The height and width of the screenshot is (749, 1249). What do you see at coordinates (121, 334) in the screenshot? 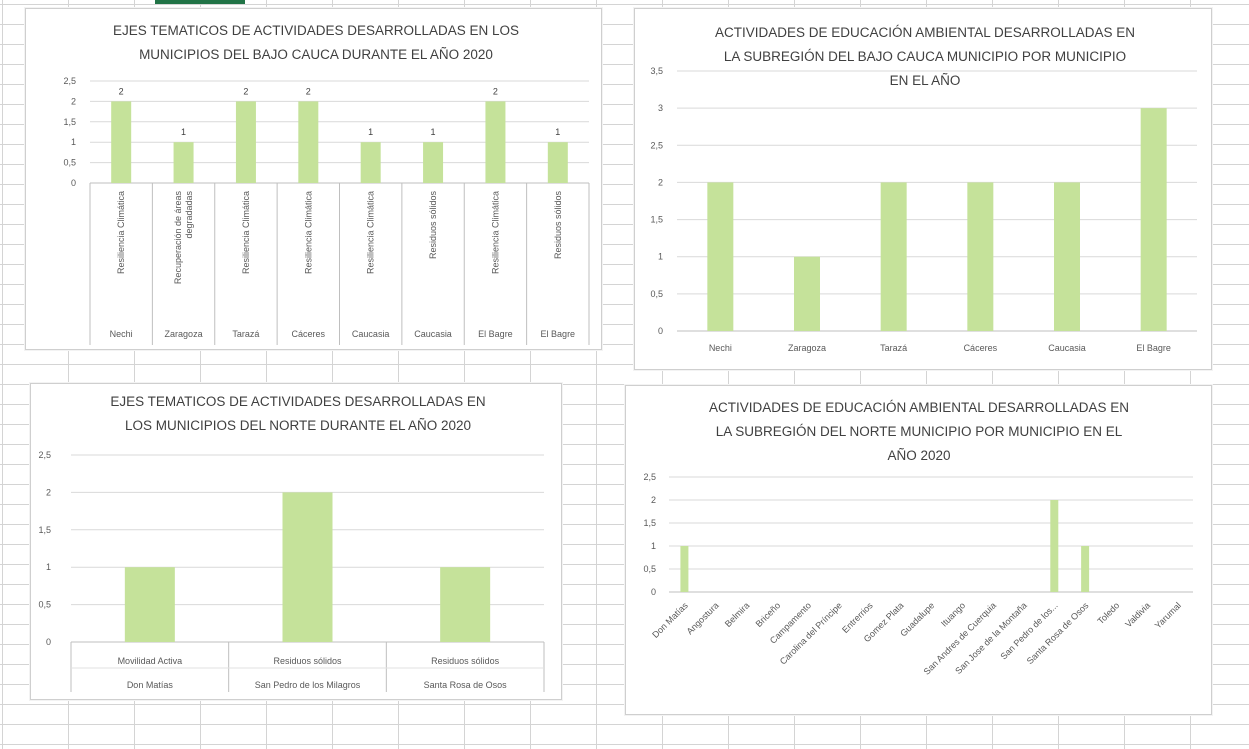
I see `group-label: Nechi` at bounding box center [121, 334].